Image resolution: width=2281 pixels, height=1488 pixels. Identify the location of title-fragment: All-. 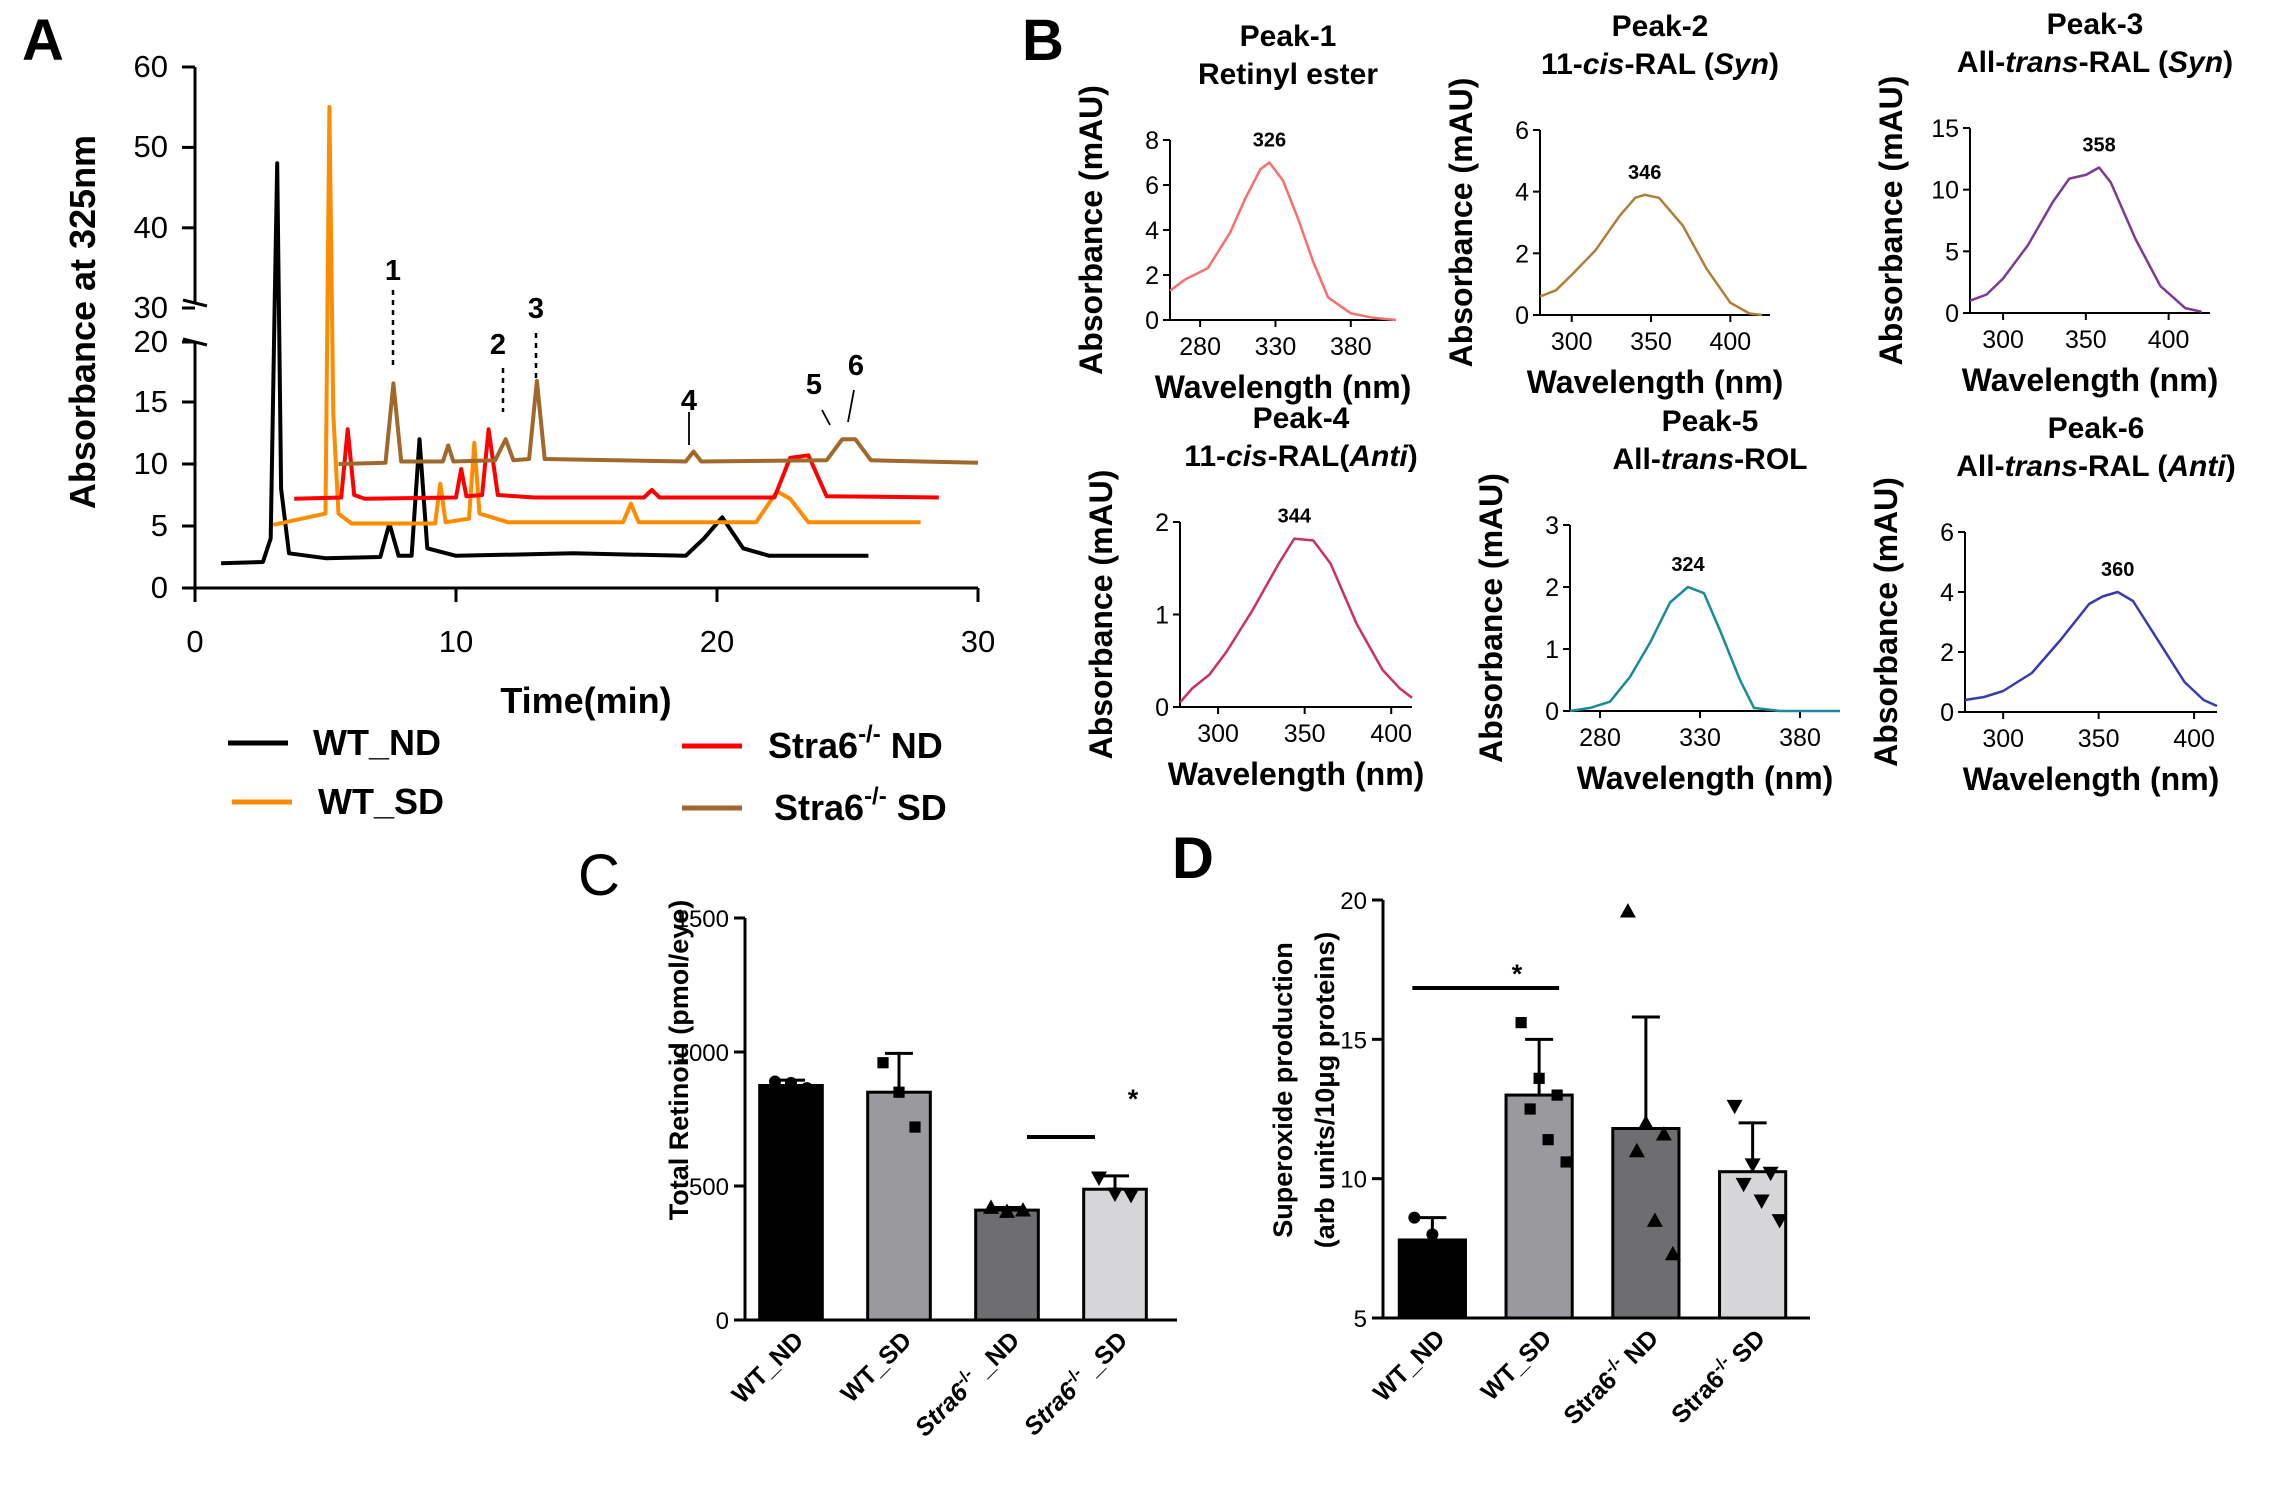
(1636, 459).